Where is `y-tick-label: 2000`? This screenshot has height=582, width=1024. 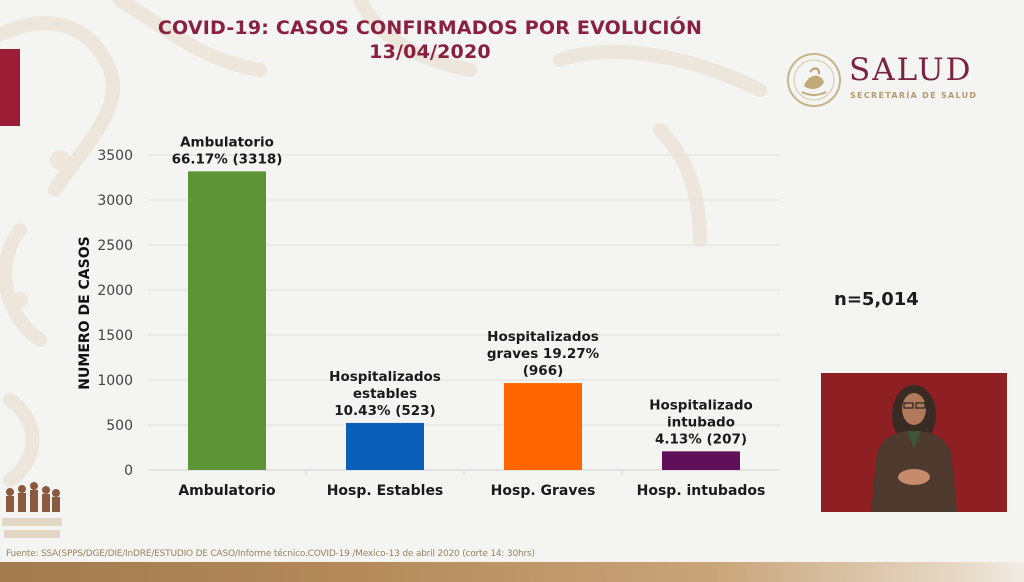 y-tick-label: 2000 is located at coordinates (115, 291).